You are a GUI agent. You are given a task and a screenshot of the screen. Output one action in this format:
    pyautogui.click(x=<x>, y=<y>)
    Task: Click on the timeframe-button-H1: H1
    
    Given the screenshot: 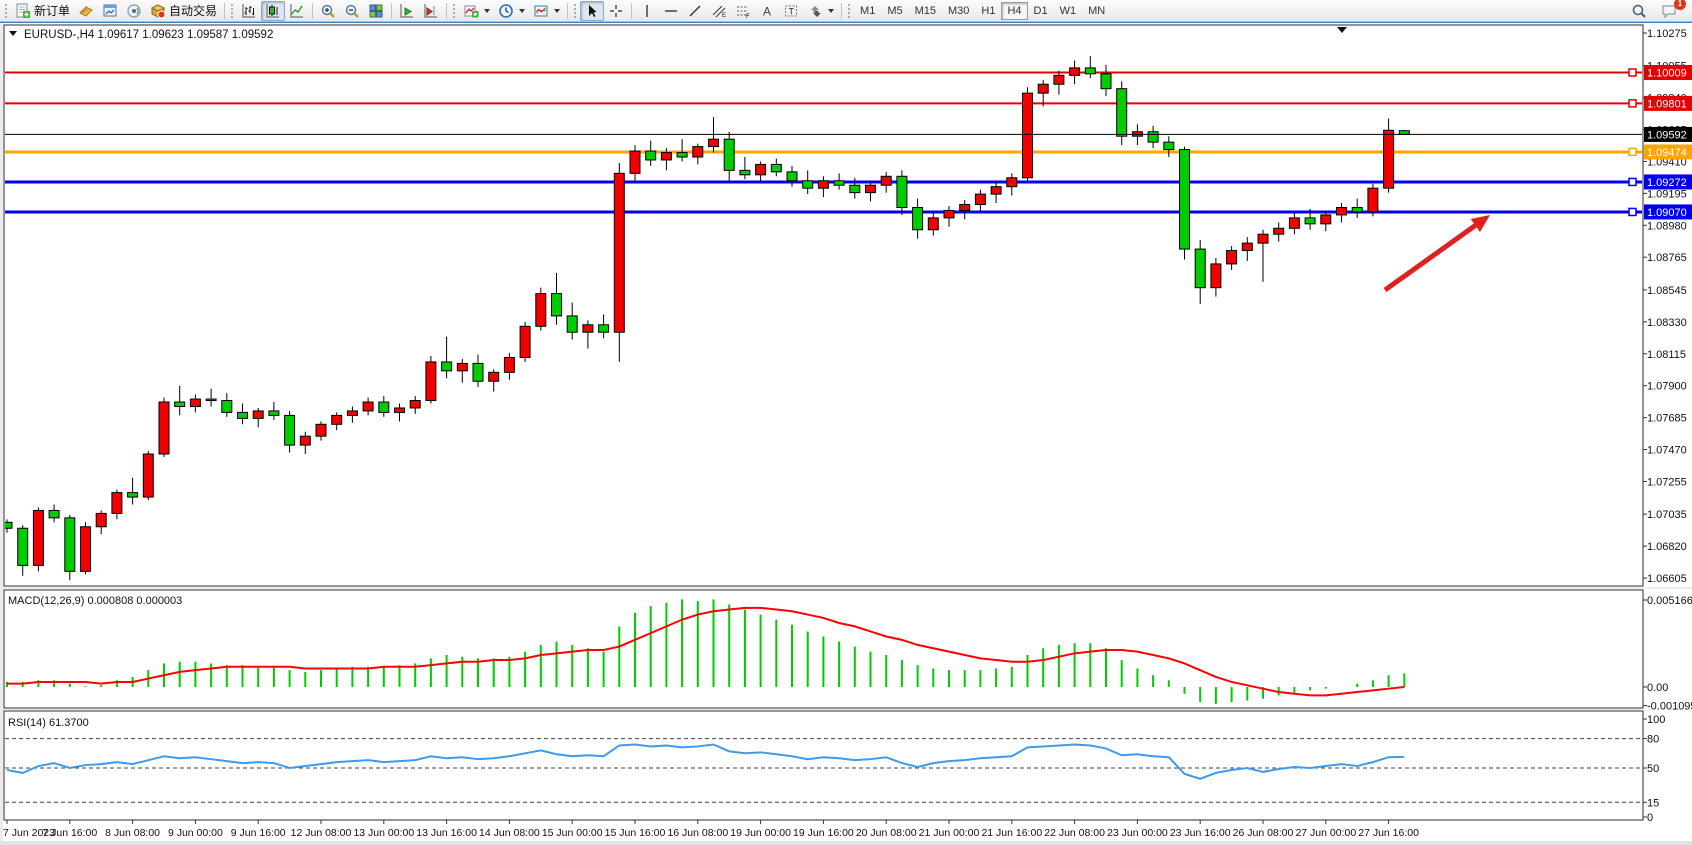 What is the action you would take?
    pyautogui.click(x=988, y=10)
    